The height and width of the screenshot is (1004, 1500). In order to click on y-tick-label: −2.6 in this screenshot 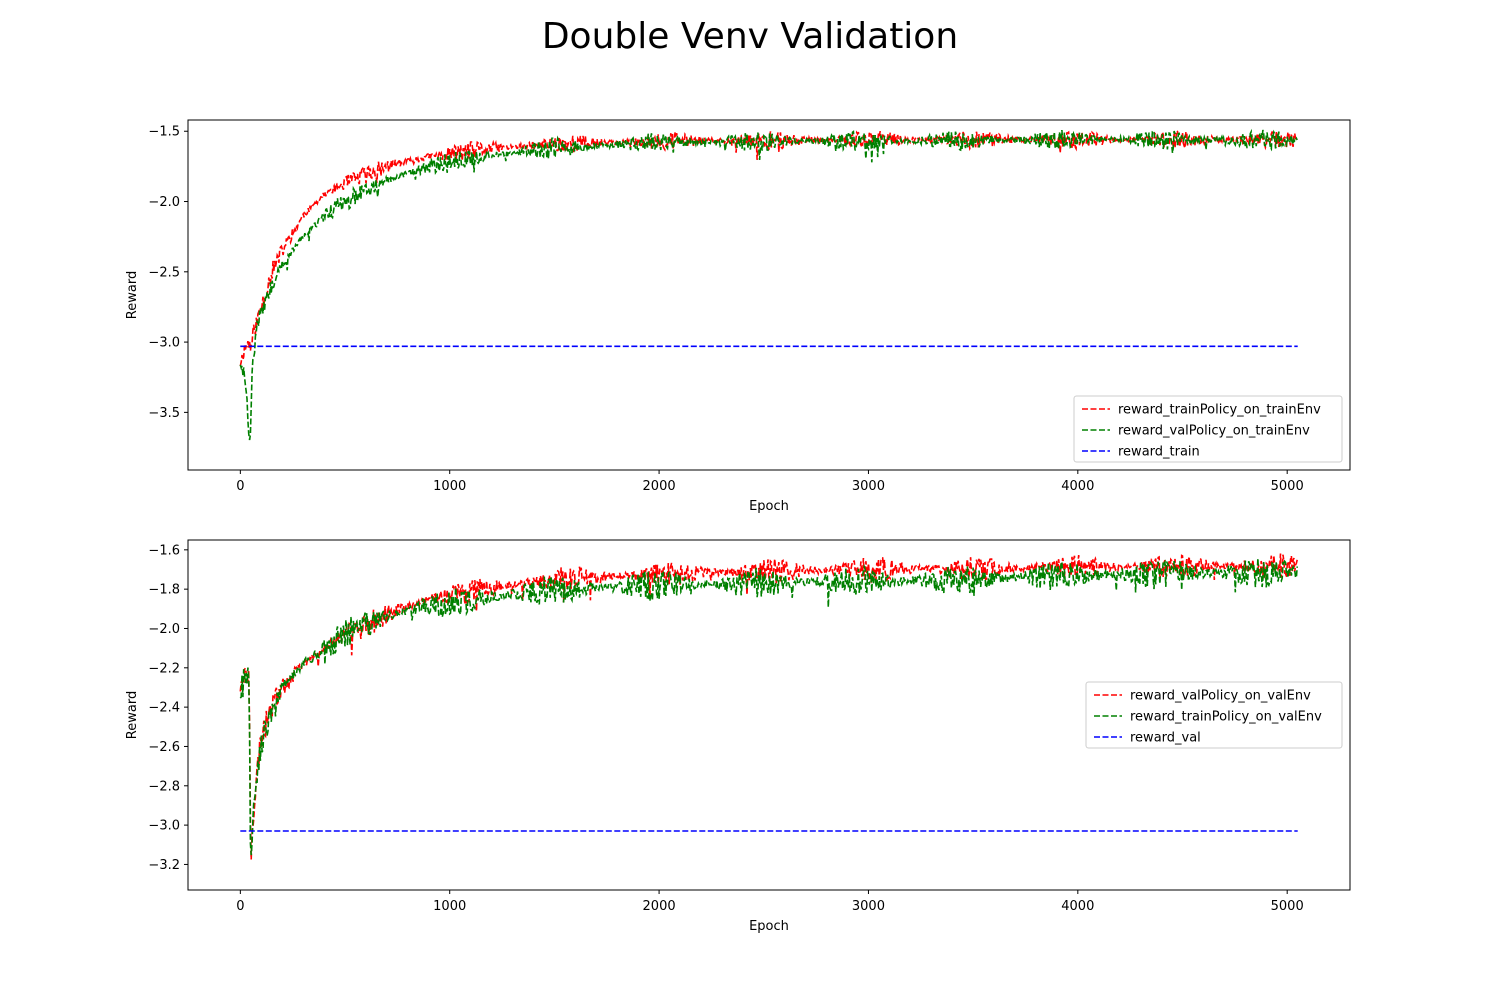, I will do `click(164, 747)`.